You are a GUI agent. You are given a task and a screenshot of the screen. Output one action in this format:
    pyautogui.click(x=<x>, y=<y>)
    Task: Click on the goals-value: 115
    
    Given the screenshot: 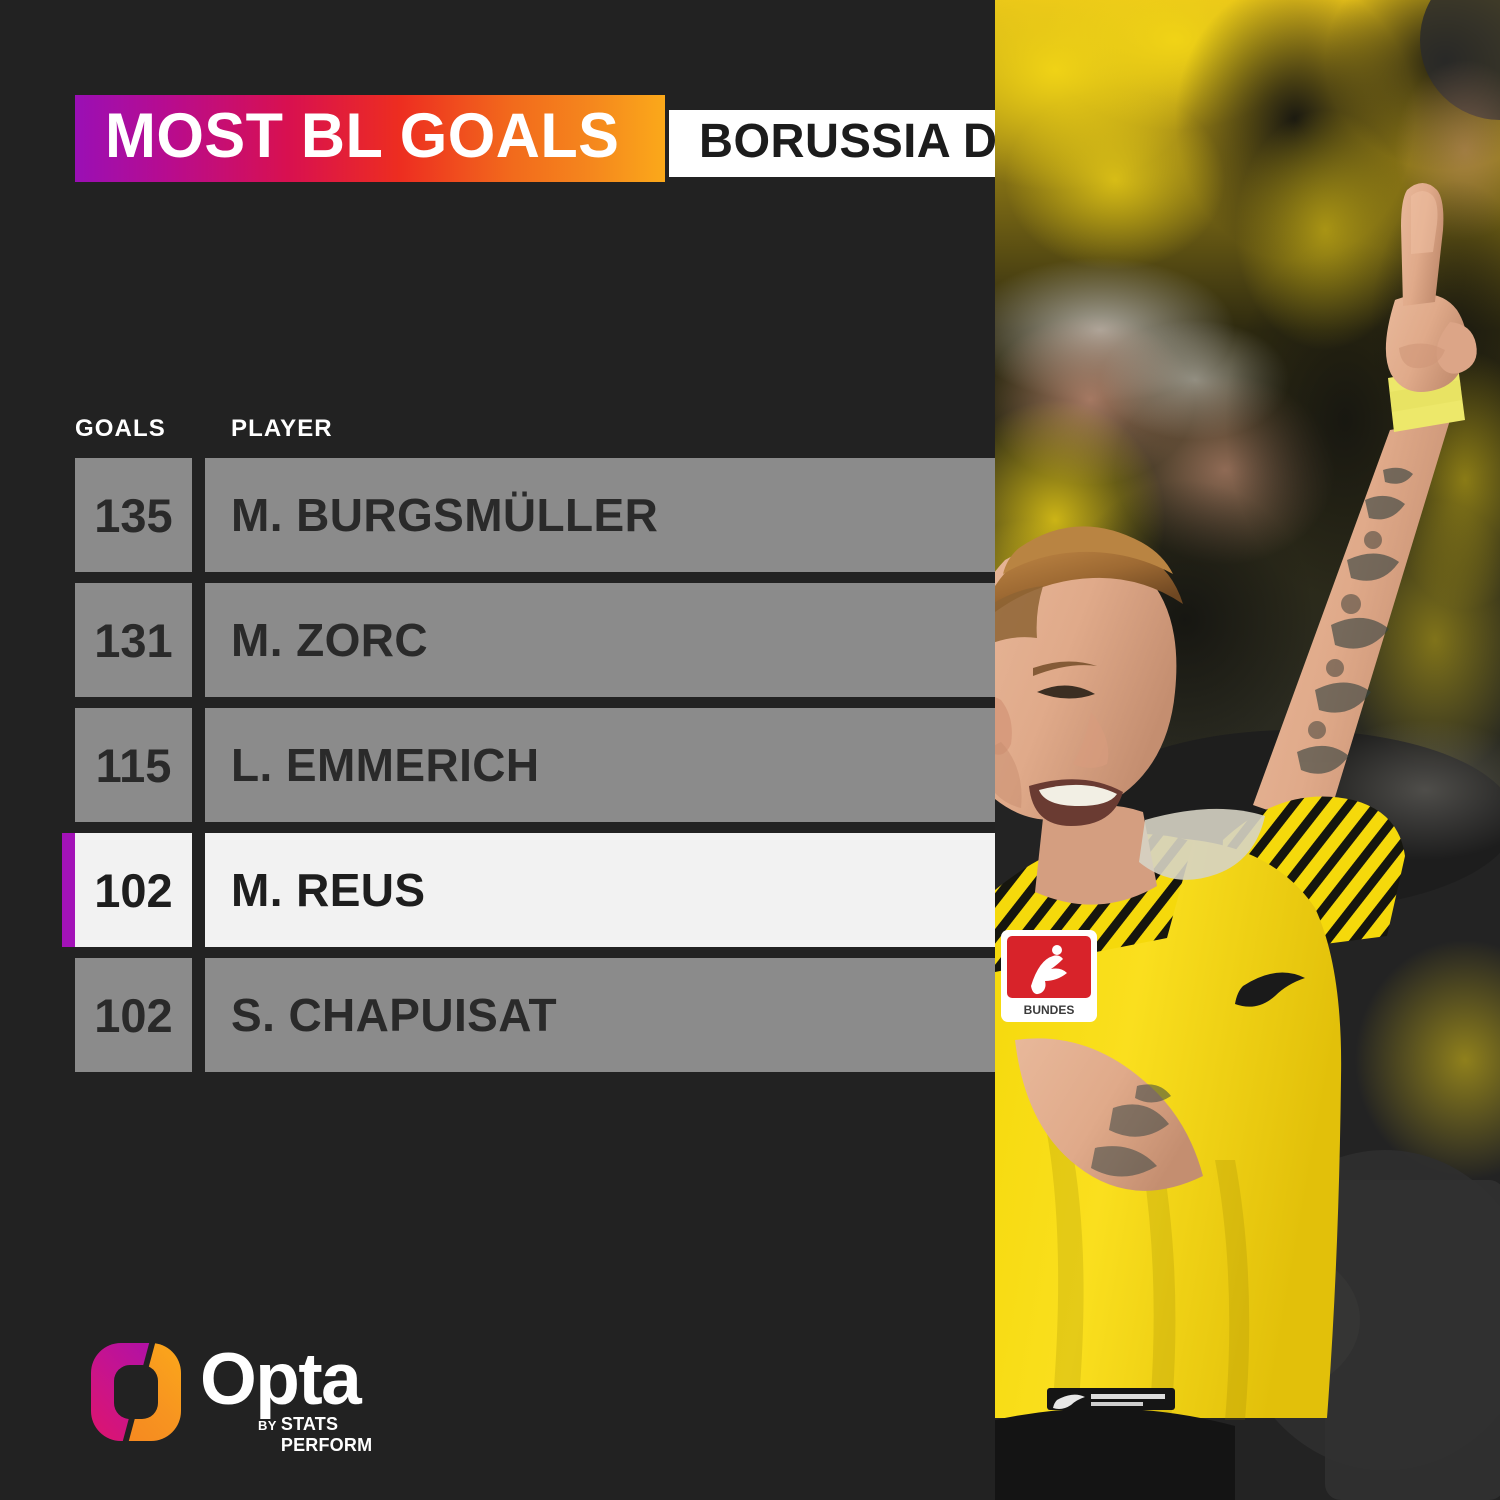 What is the action you would take?
    pyautogui.click(x=133, y=765)
    